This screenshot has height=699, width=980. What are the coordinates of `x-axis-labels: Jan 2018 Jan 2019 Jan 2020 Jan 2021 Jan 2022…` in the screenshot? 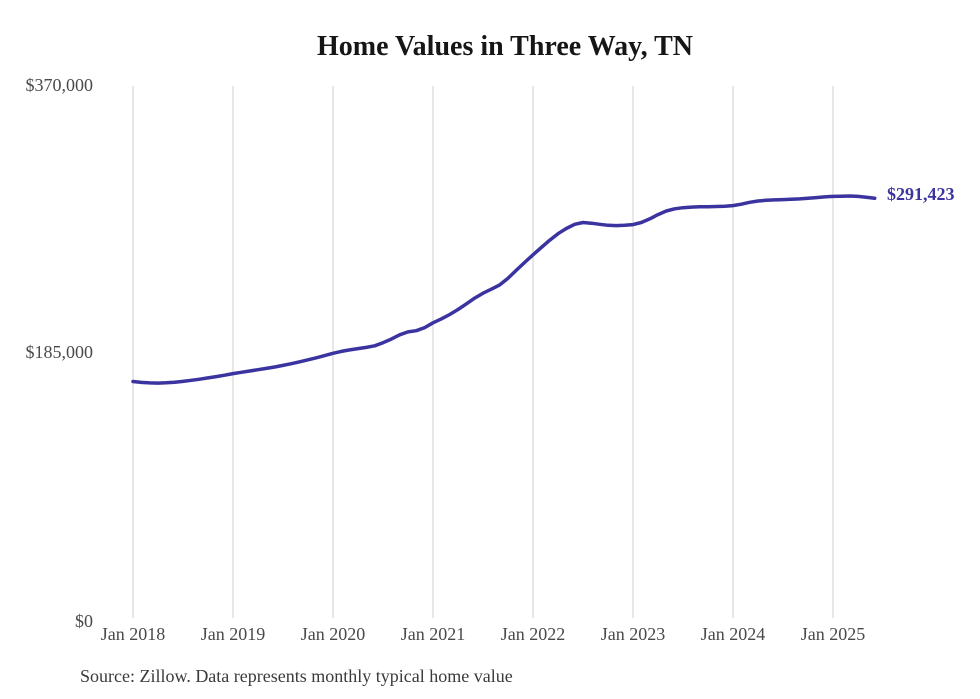 It's located at (483, 634).